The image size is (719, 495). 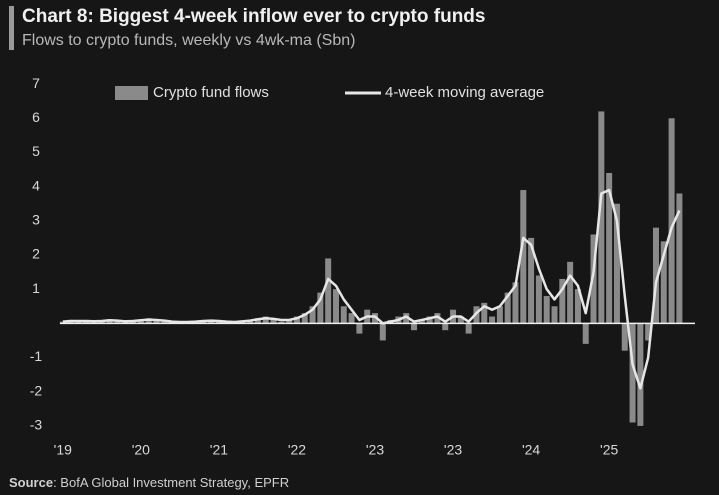 I want to click on title-accent, so click(x=11, y=28).